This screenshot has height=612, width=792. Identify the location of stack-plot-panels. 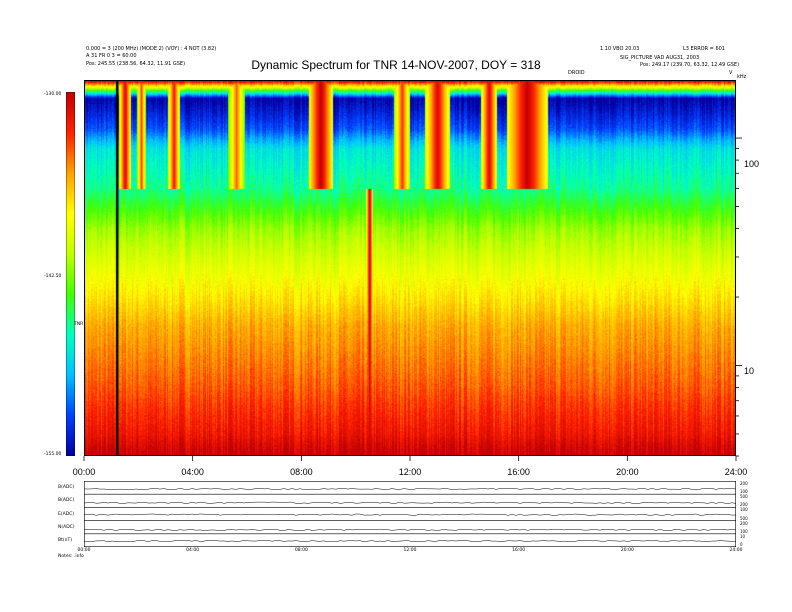
(410, 514).